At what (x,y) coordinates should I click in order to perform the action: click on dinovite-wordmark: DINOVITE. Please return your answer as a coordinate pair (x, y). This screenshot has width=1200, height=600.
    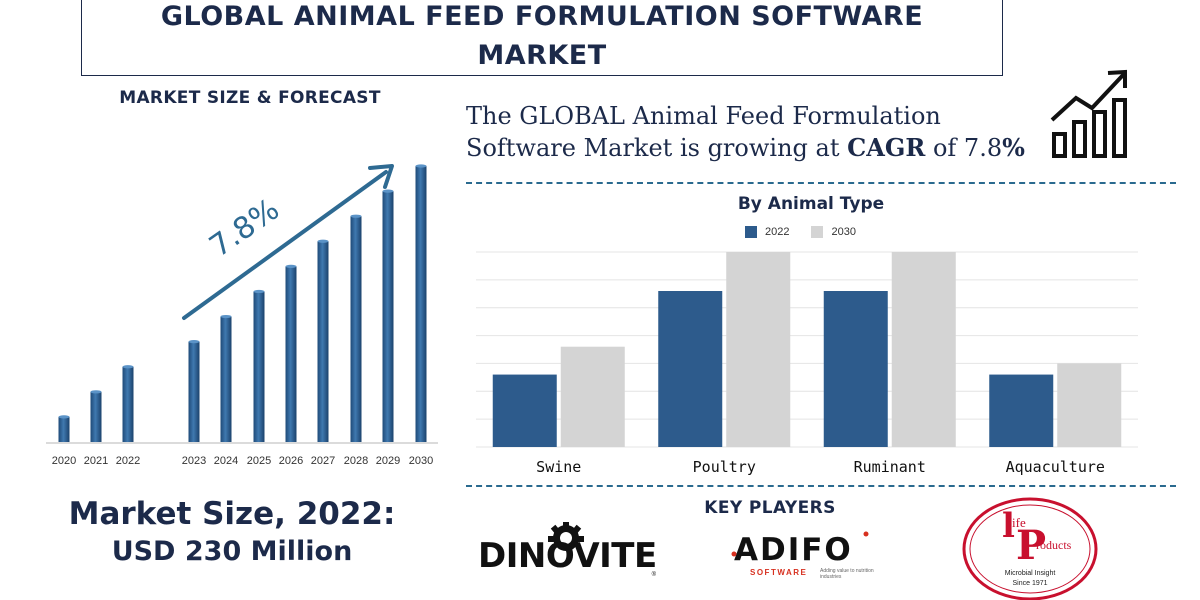
    Looking at the image, I should click on (567, 556).